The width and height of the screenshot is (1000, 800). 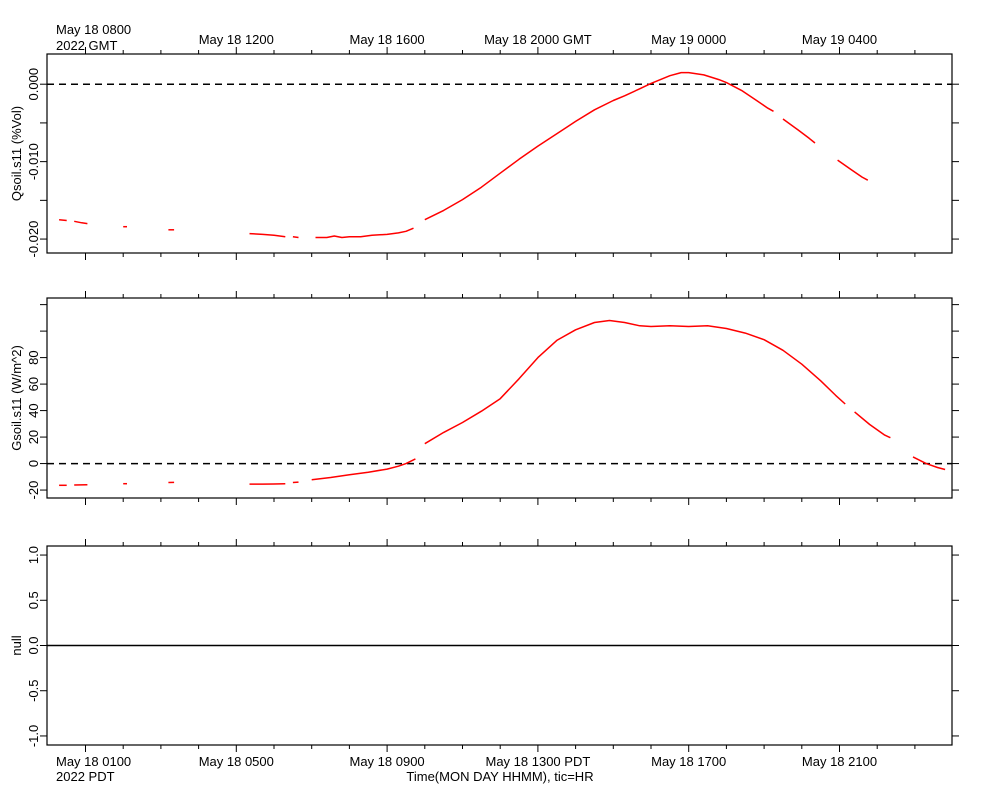 I want to click on pdt-tick-label: May 18 2100, so click(x=839, y=761).